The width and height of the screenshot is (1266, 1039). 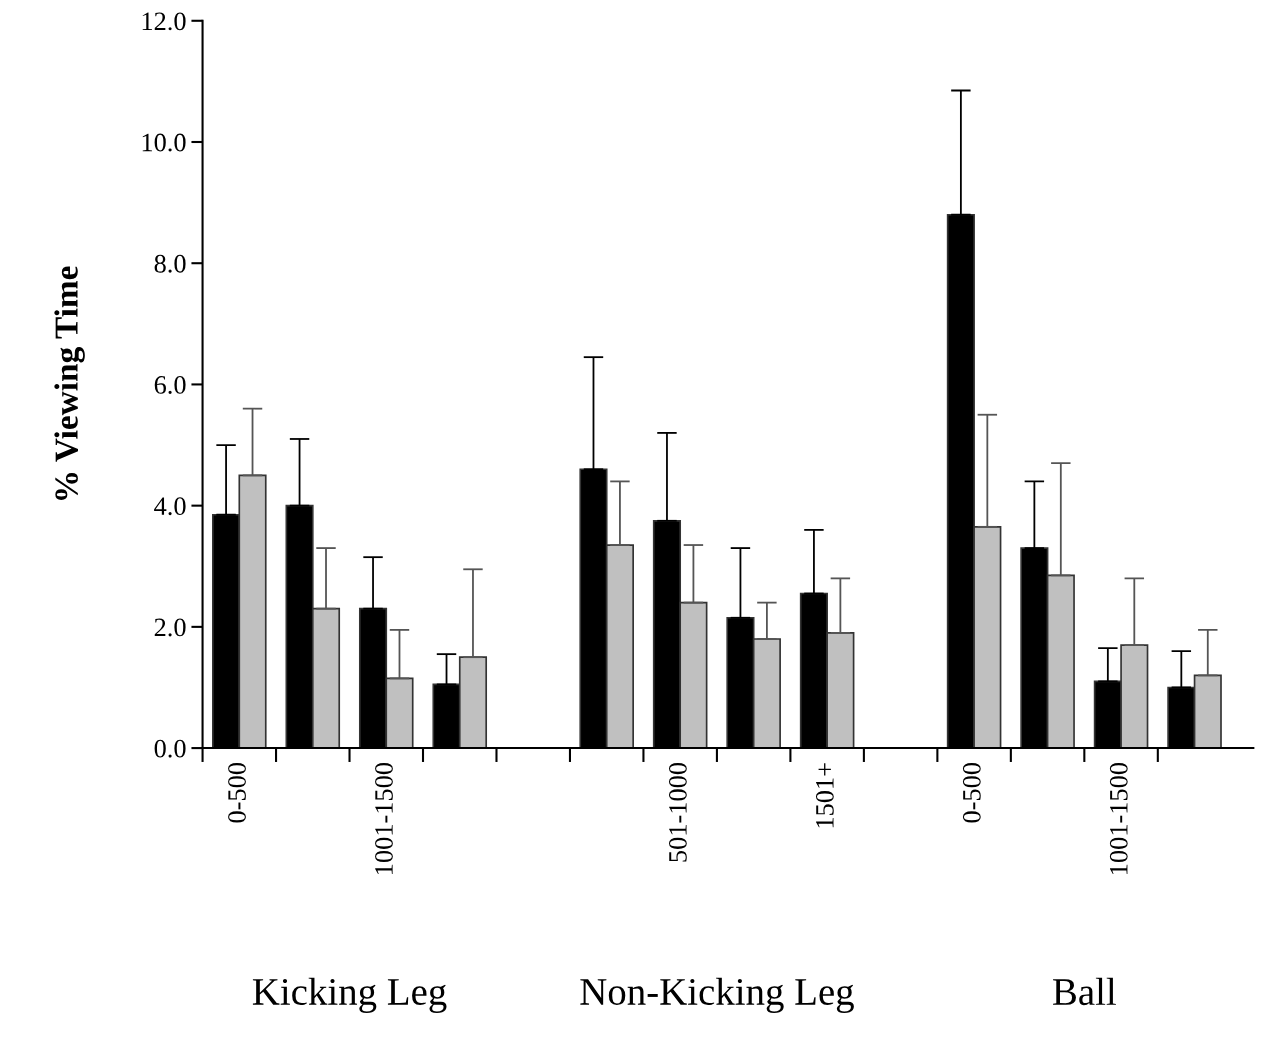 I want to click on text: Ball, so click(x=1084, y=991).